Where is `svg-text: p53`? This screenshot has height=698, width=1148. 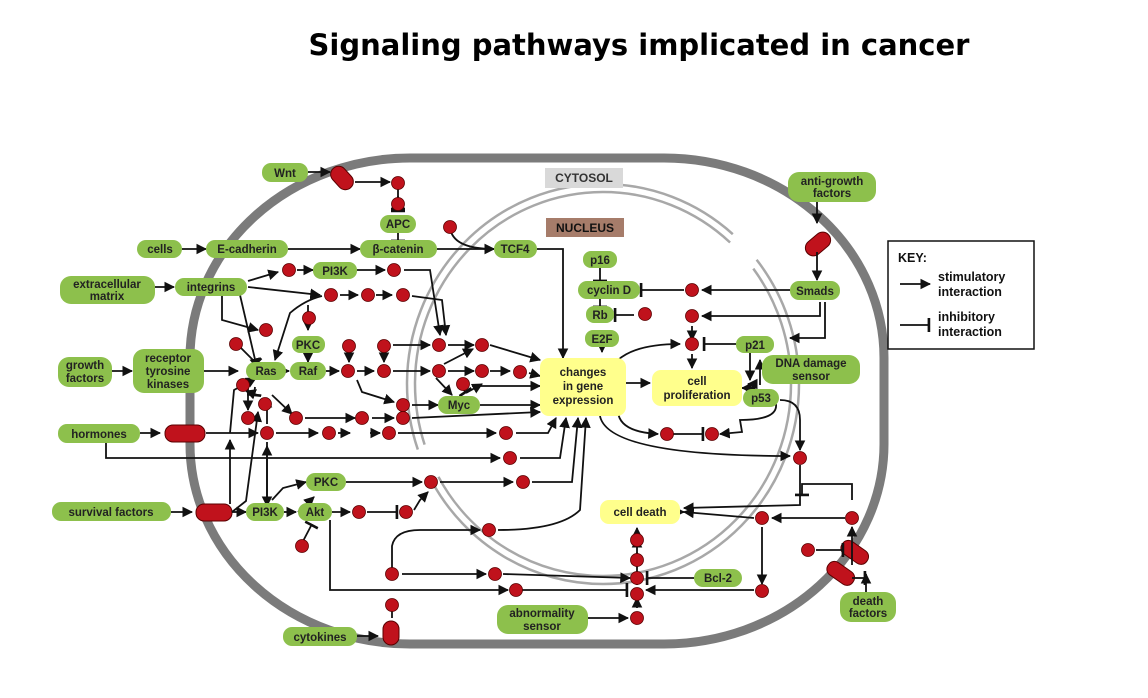
svg-text: p53 is located at coordinates (761, 399).